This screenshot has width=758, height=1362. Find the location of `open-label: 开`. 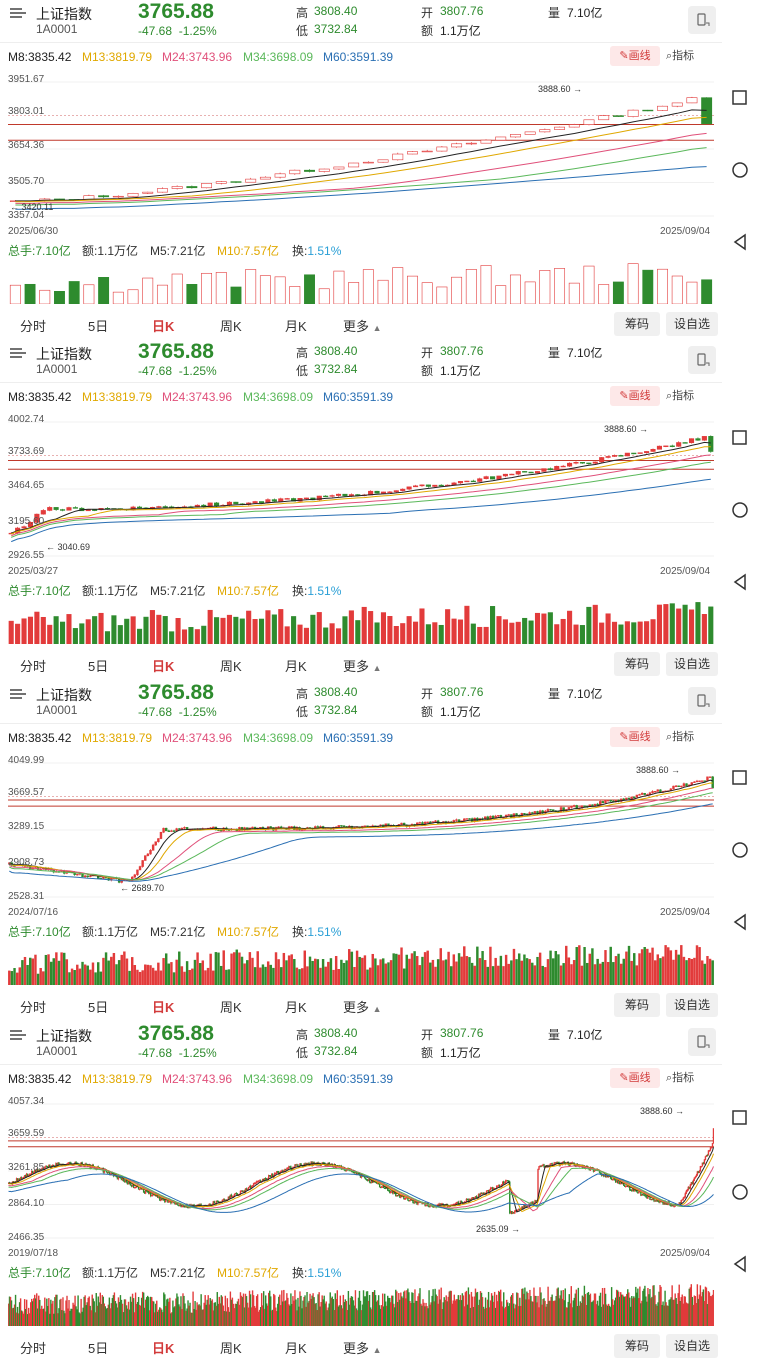

open-label: 开 is located at coordinates (427, 1035).